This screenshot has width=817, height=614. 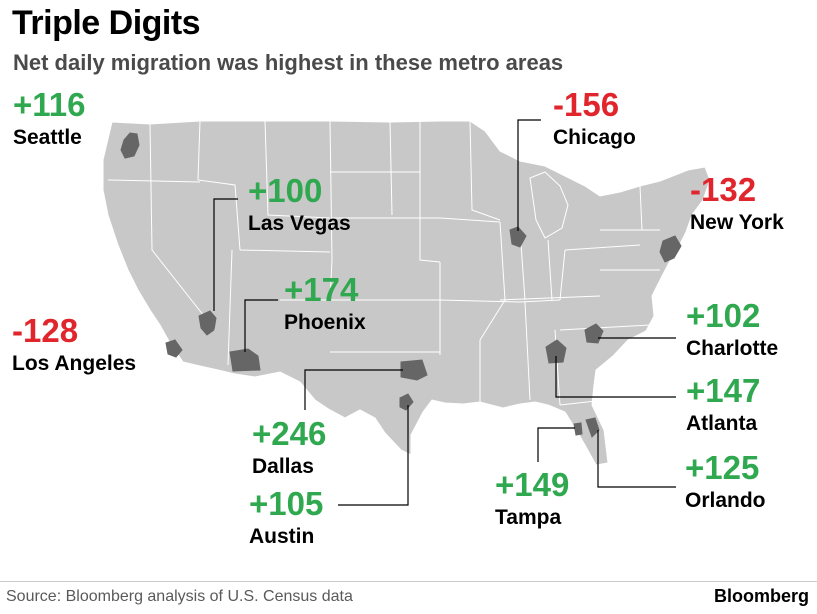 I want to click on label-seattle: +116 Seattle, so click(x=49, y=118).